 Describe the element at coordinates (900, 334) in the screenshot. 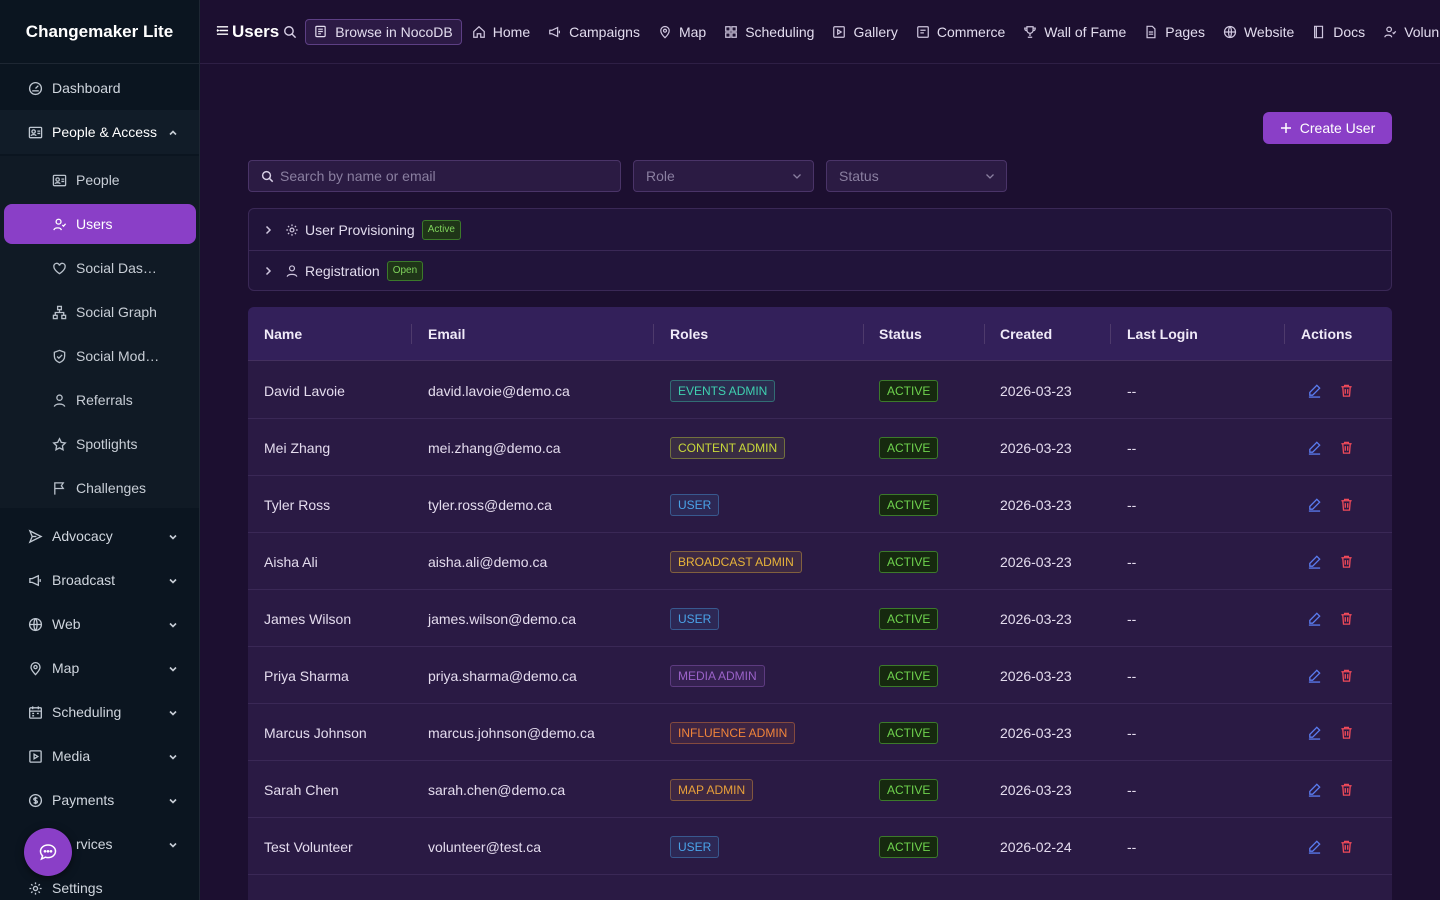

I see `column-header-status: Status` at that location.